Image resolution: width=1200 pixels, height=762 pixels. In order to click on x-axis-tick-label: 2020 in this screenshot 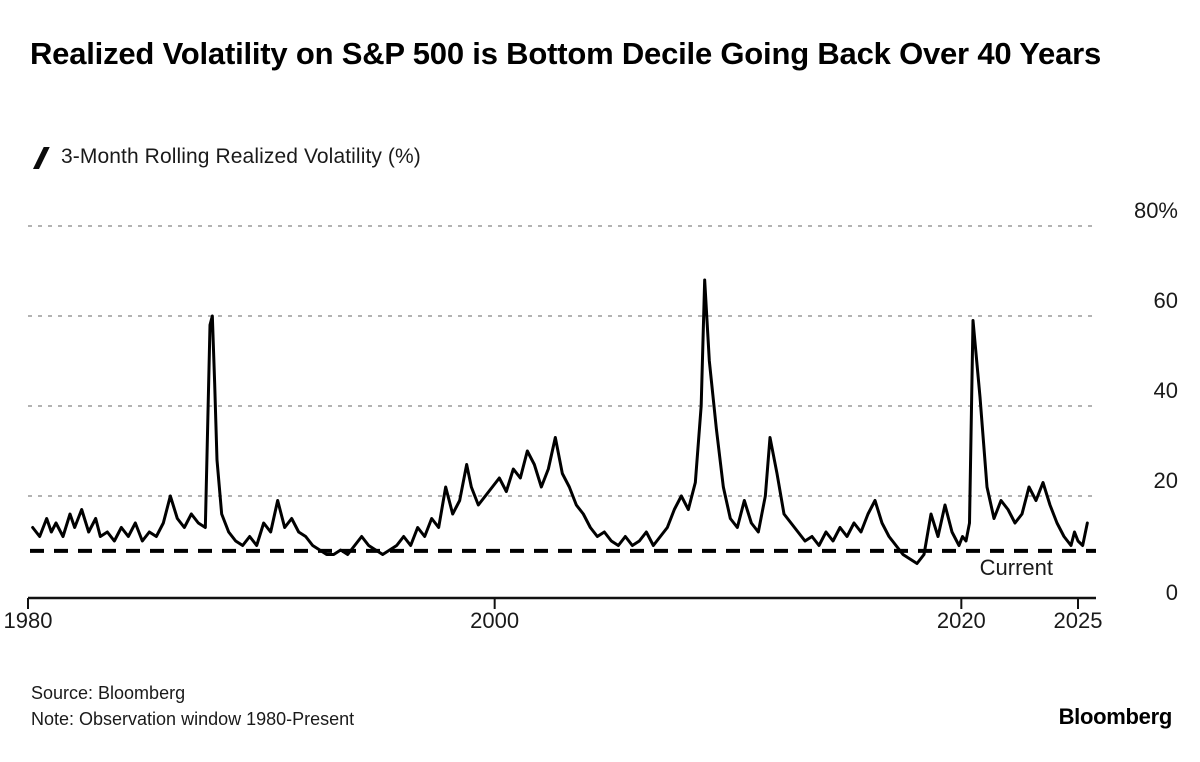, I will do `click(961, 620)`.